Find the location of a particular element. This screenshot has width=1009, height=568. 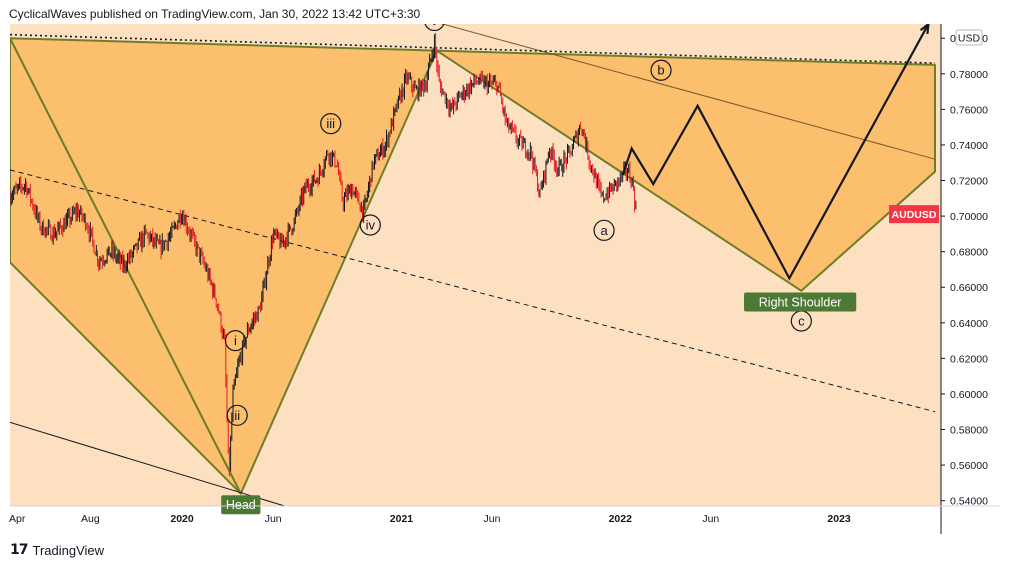

wave-label-iv: iv is located at coordinates (370, 225).